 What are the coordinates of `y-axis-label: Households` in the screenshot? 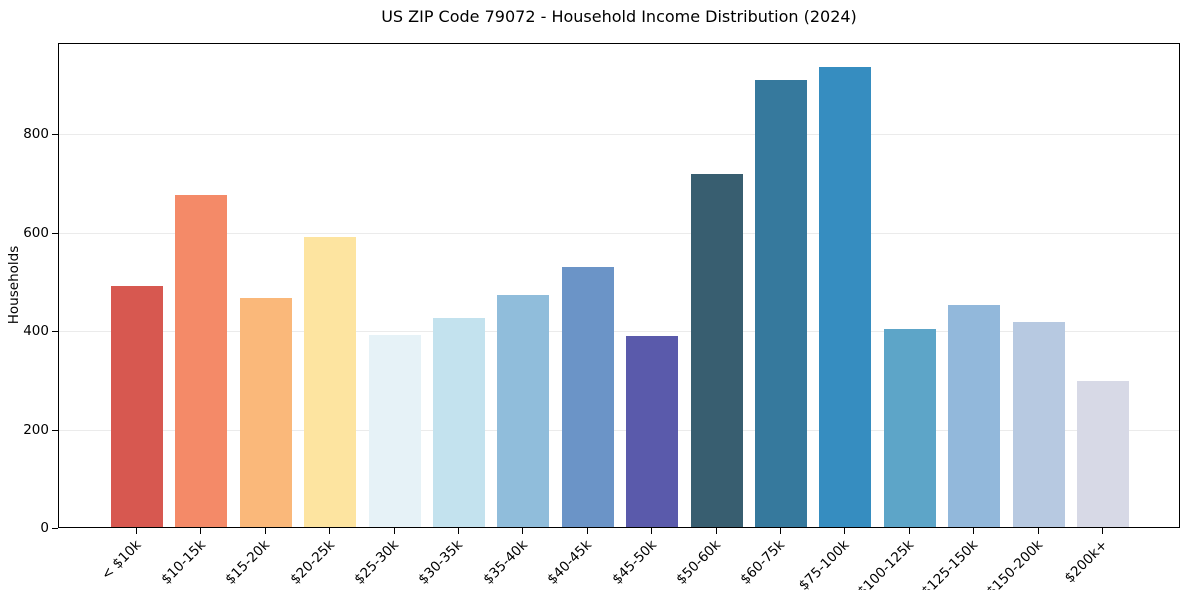 It's located at (14, 285).